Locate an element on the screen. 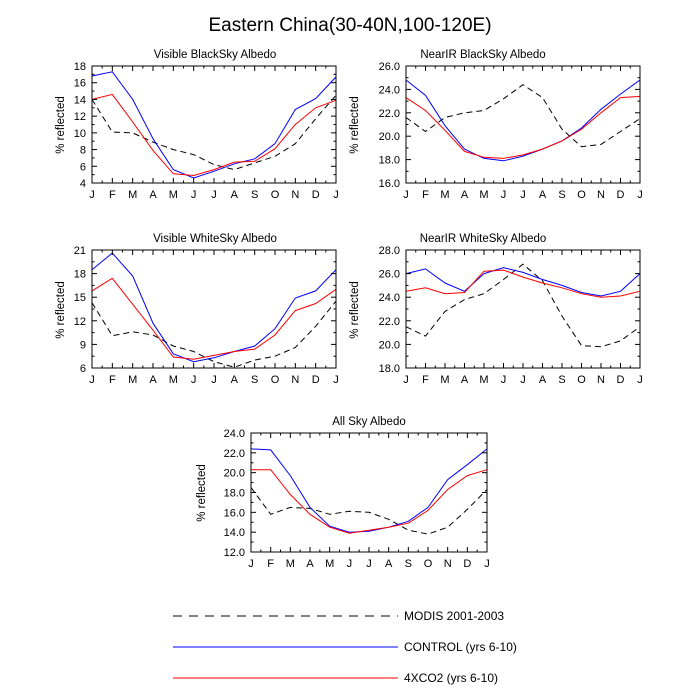  y-tick-label: 6 is located at coordinates (83, 167).